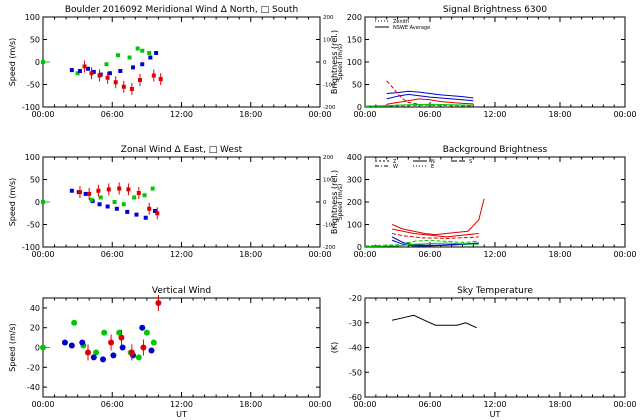 Image resolution: width=640 pixels, height=420 pixels. I want to click on legend-label: Z, so click(395, 162).